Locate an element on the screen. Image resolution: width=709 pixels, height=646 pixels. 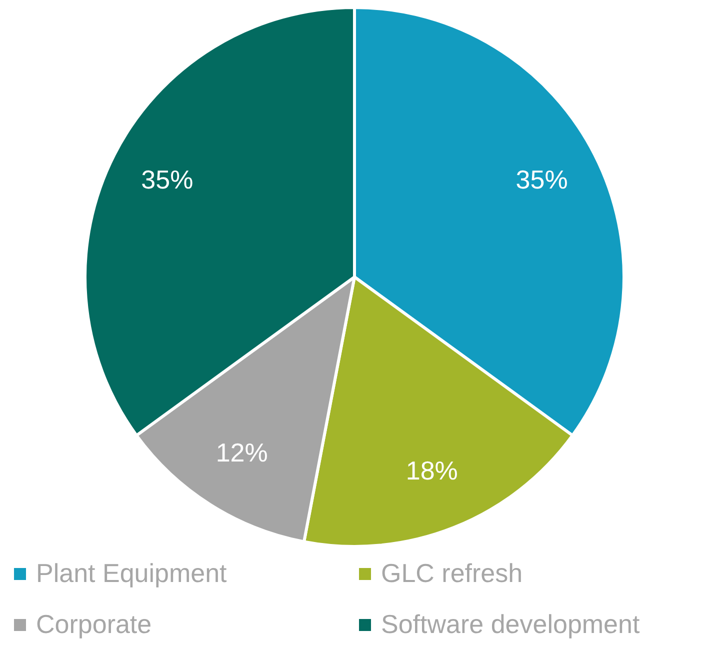
legend-label: Plant Equipment is located at coordinates (131, 573).